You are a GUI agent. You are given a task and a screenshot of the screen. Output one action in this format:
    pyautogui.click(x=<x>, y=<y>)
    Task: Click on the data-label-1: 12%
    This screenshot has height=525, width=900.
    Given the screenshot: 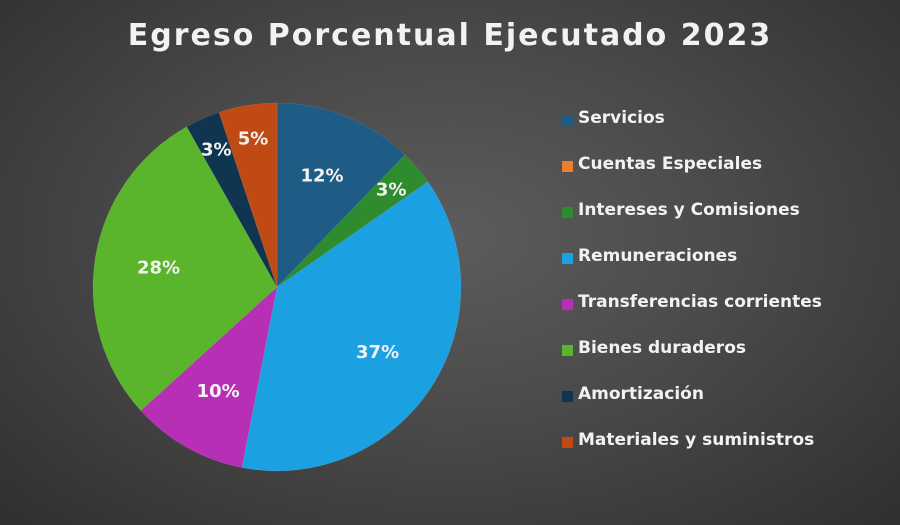 What is the action you would take?
    pyautogui.click(x=321, y=175)
    